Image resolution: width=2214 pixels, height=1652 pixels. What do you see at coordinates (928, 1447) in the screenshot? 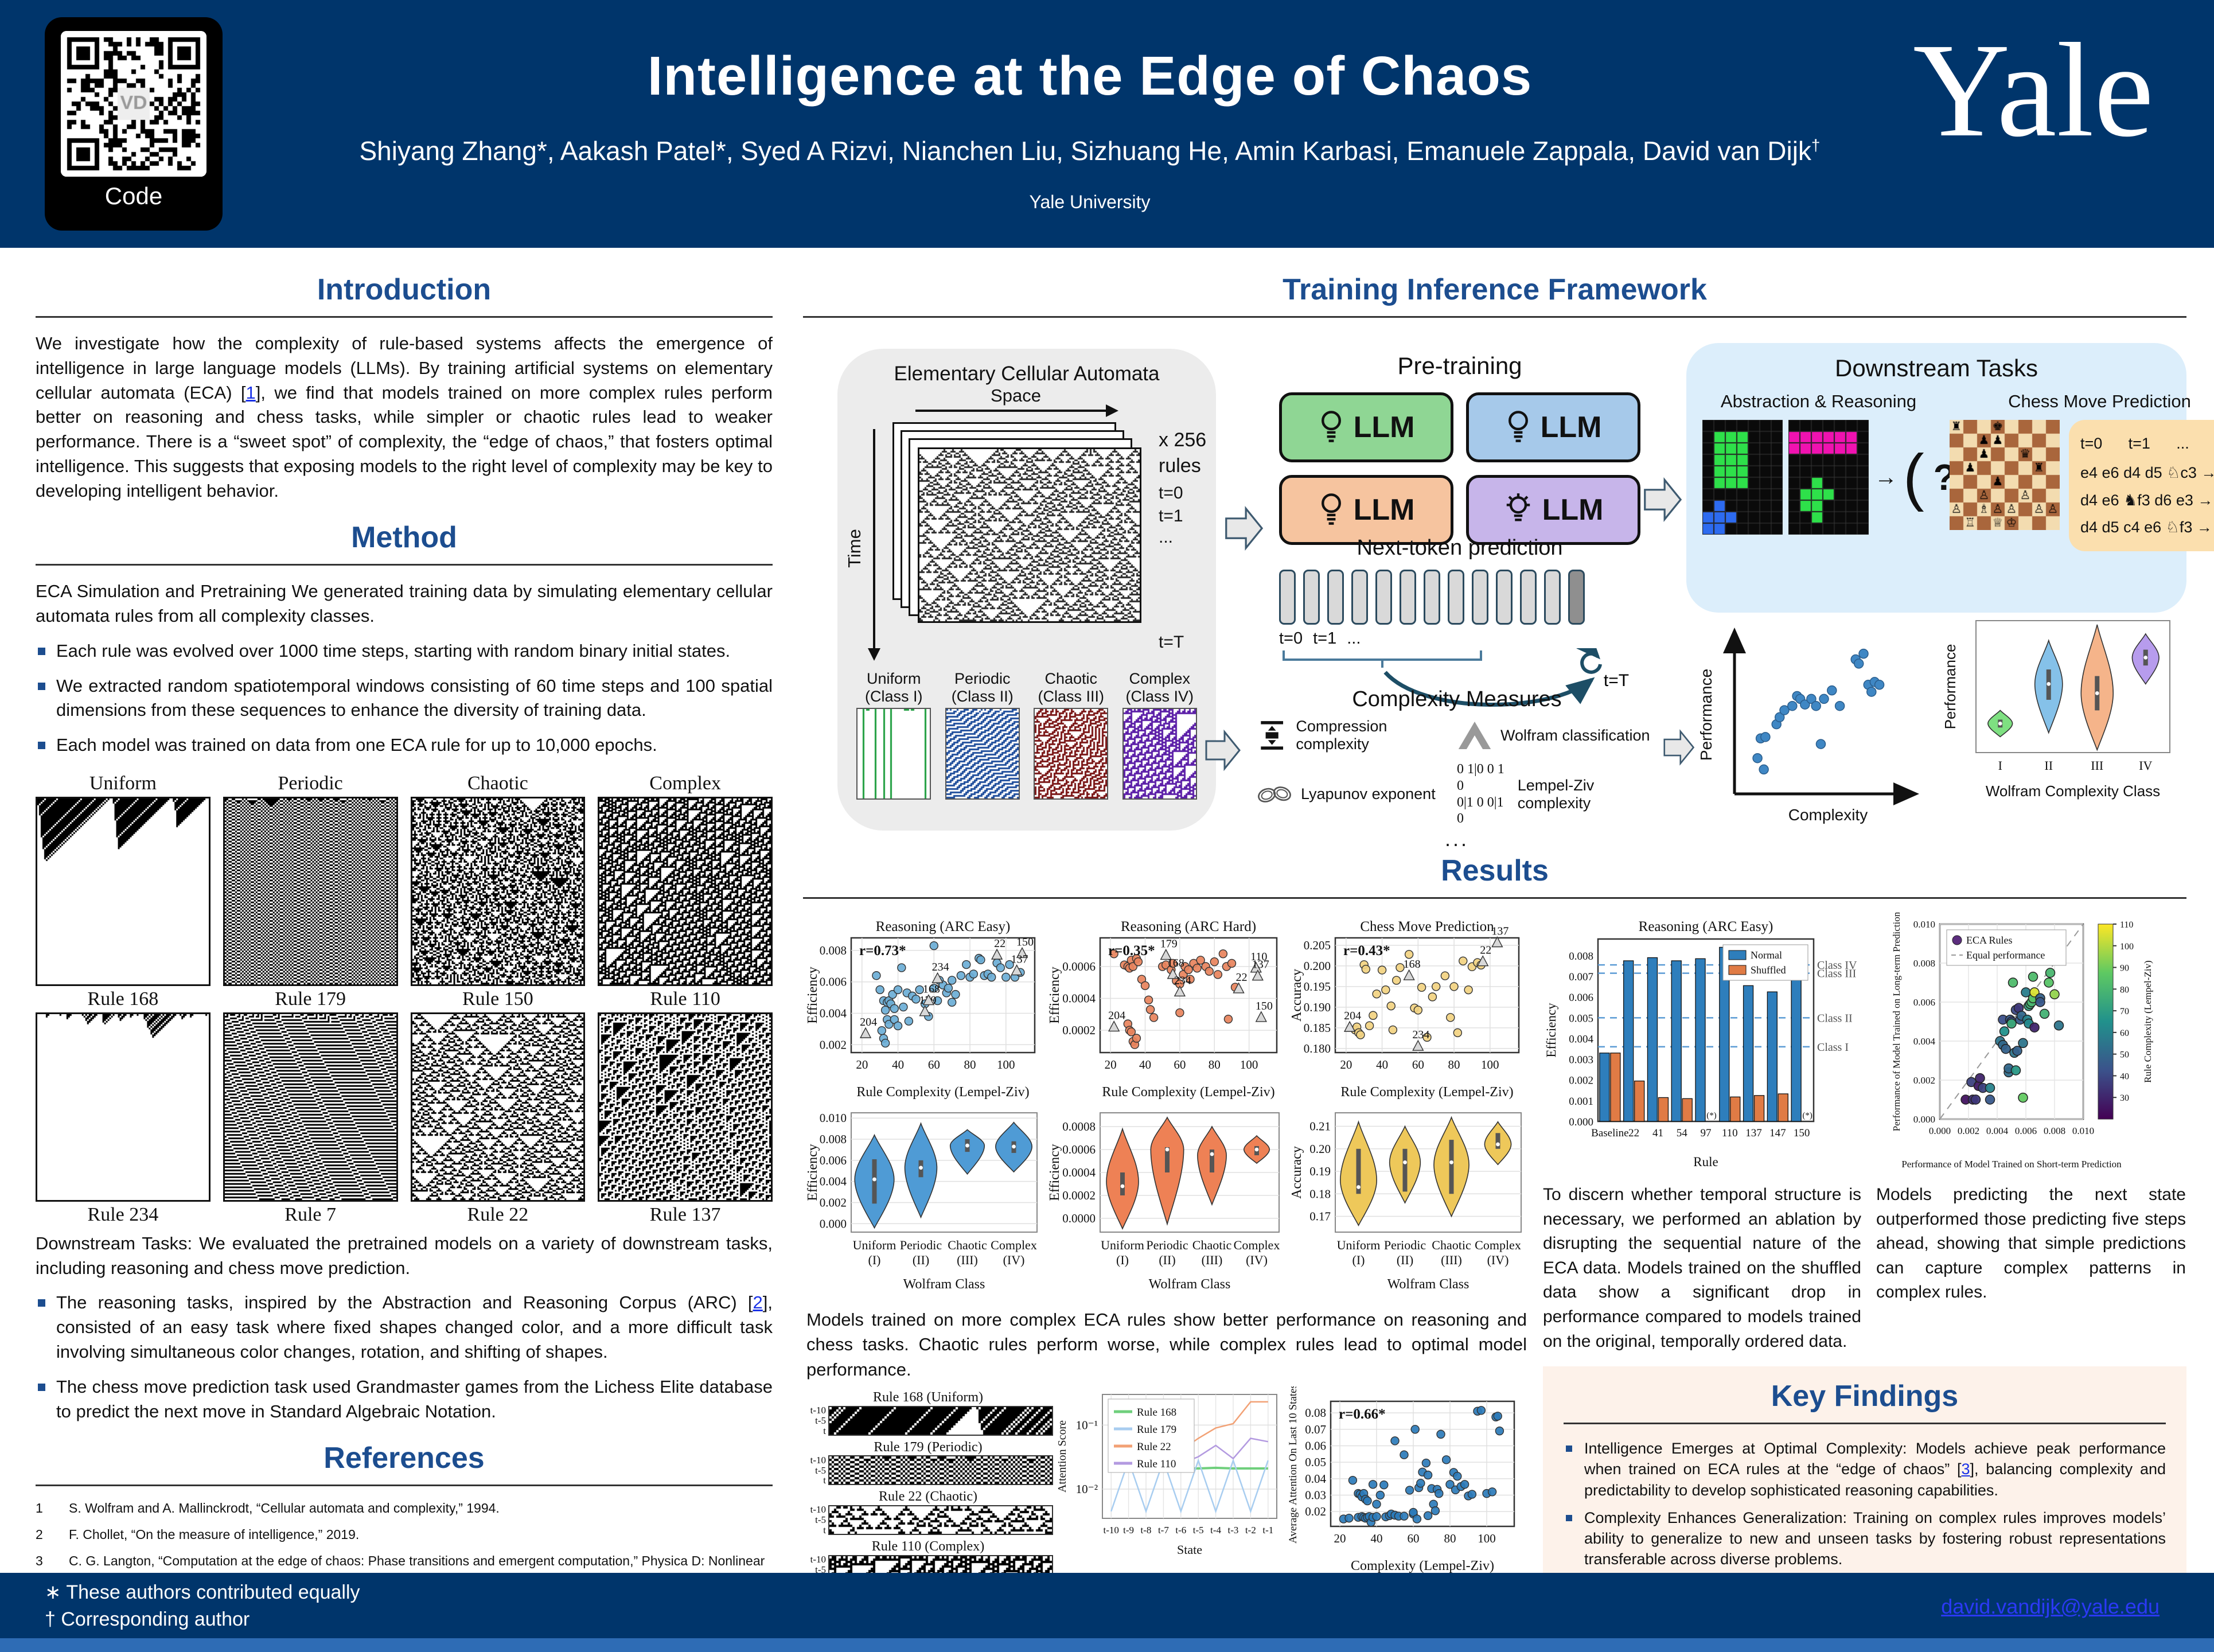
I see `strip-title: Rule 179 (Periodic)` at bounding box center [928, 1447].